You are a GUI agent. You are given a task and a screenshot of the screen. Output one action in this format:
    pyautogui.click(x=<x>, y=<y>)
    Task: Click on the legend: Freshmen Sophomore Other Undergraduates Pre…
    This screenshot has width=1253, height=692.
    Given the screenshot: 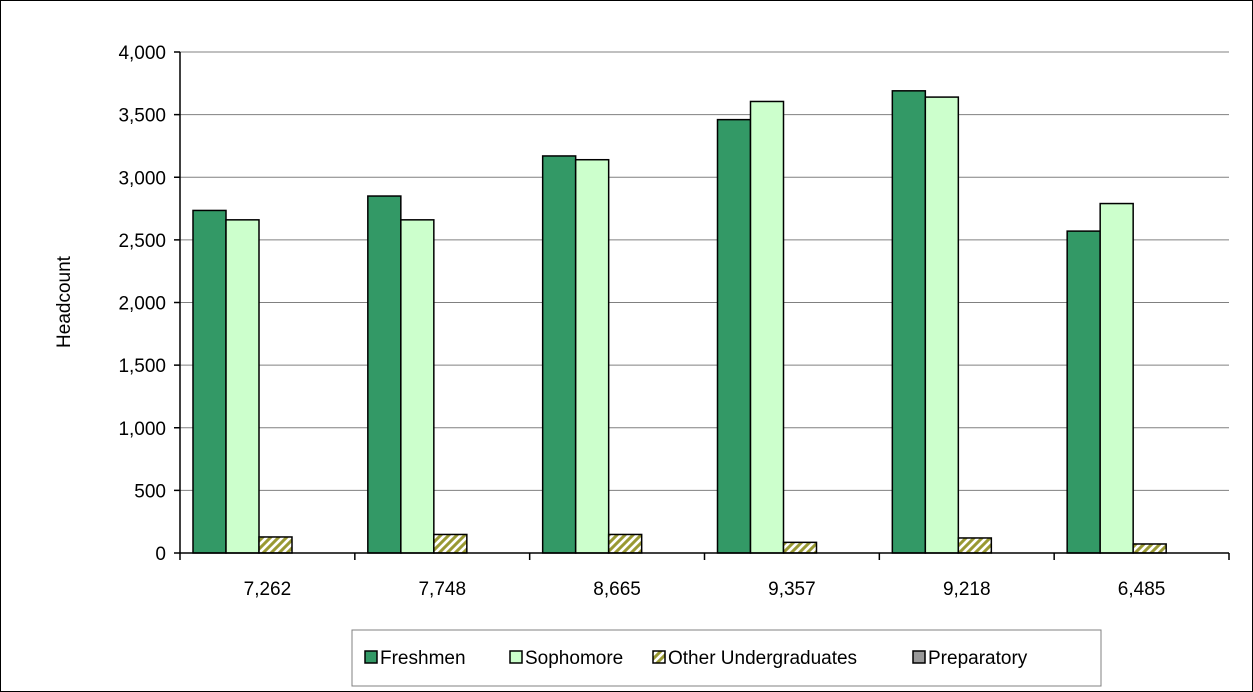 What is the action you would take?
    pyautogui.click(x=726, y=658)
    